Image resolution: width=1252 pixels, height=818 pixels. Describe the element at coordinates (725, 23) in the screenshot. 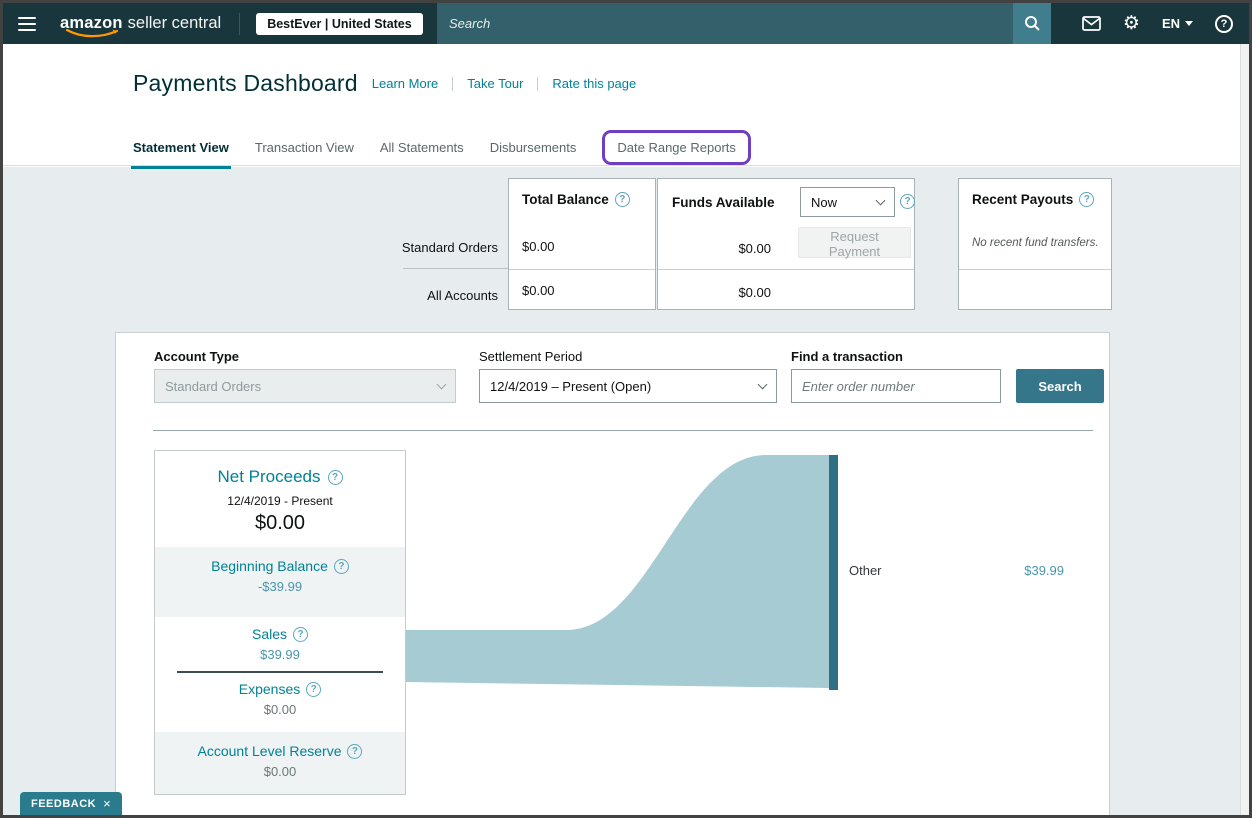

I see `global-search-input` at that location.